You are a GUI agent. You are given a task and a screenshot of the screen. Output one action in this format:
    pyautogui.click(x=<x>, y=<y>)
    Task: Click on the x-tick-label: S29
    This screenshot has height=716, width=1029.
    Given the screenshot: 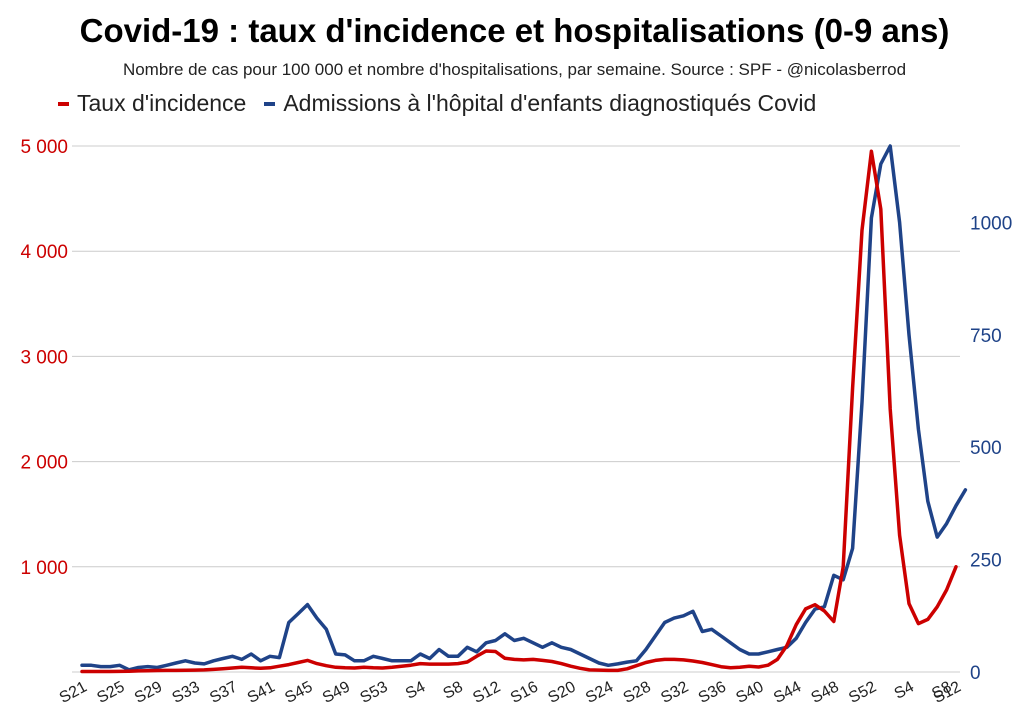 What is the action you would take?
    pyautogui.click(x=148, y=692)
    